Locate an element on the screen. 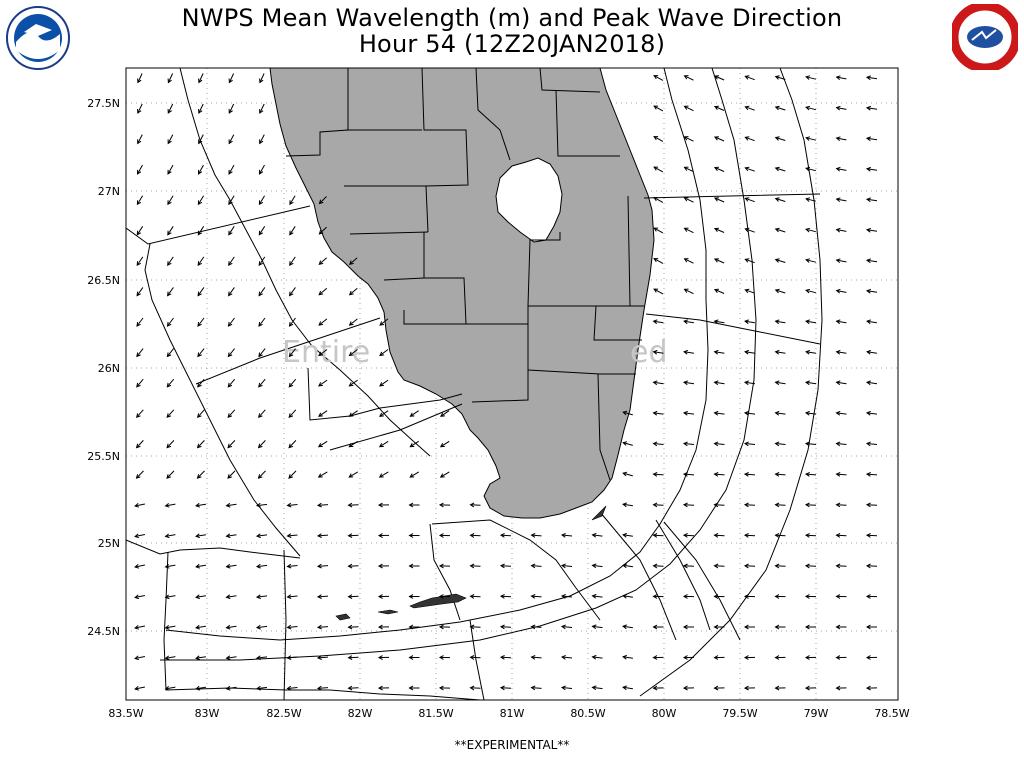 This screenshot has width=1024, height=768. nws-logo is located at coordinates (985, 37).